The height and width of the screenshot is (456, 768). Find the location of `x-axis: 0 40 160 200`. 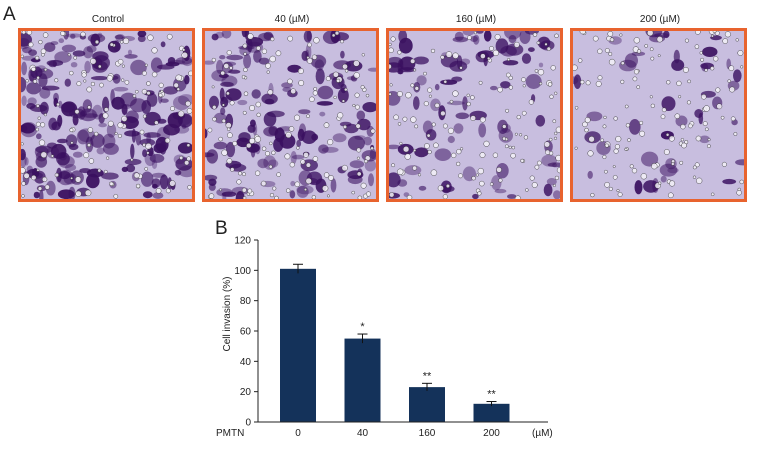

x-axis: 0 40 160 200 is located at coordinates (403, 430).